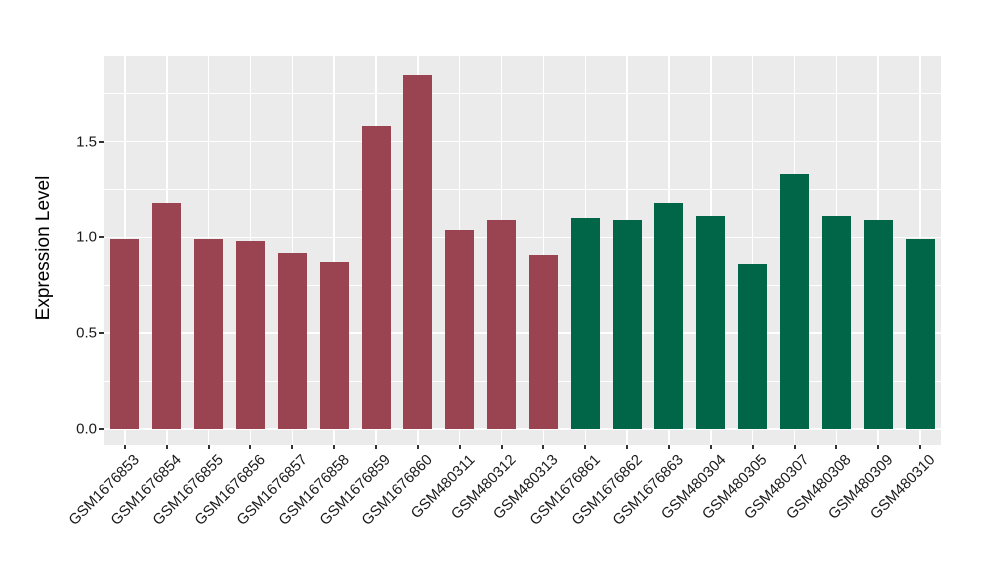  What do you see at coordinates (124, 447) in the screenshot?
I see `x-tick-mark-GSM1676853` at bounding box center [124, 447].